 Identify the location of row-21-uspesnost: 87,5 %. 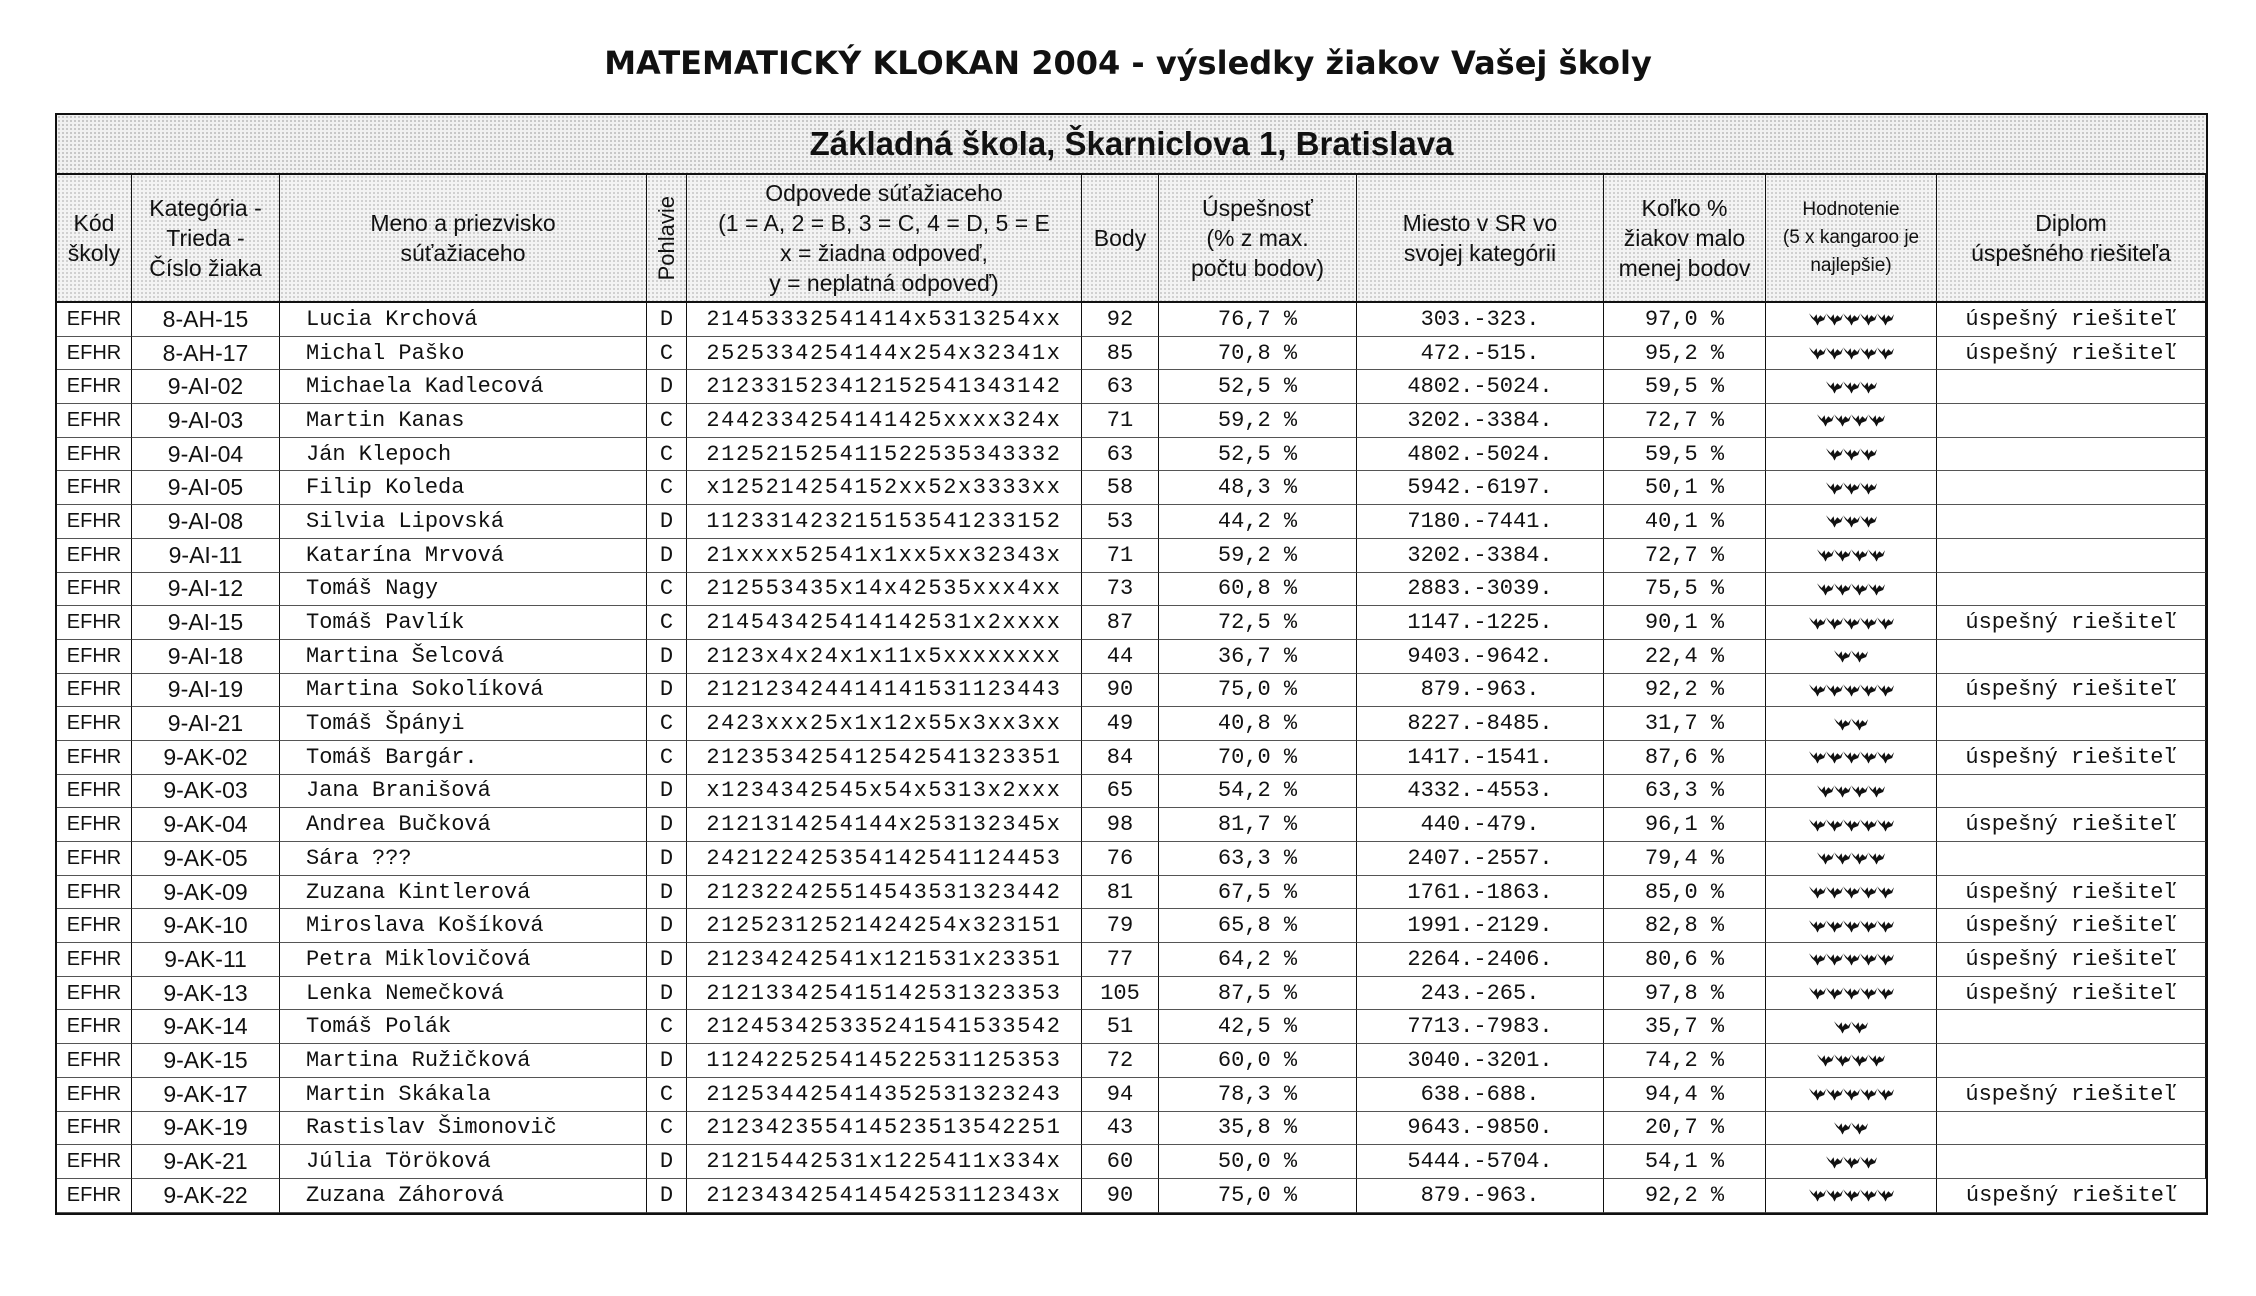
(1258, 993).